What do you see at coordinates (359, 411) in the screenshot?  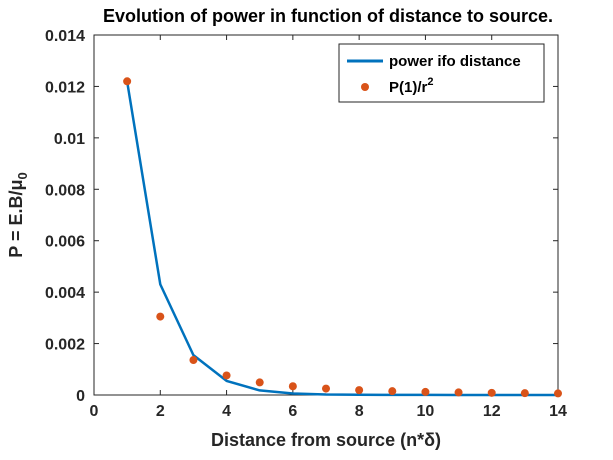 I see `x-tick-label: 8` at bounding box center [359, 411].